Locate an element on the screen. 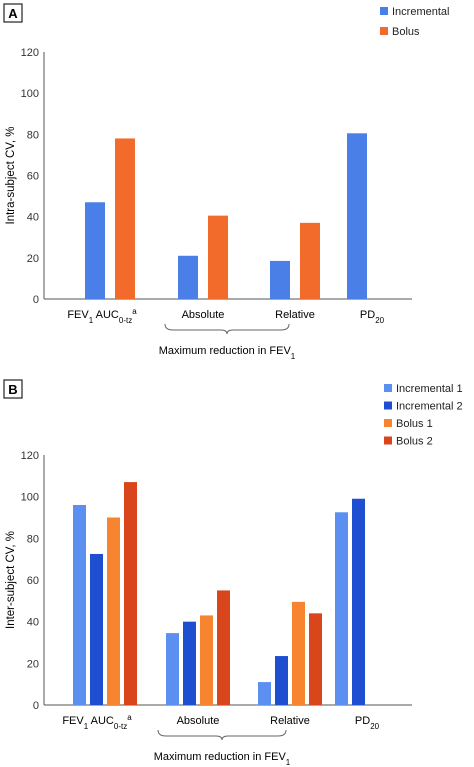 The height and width of the screenshot is (767, 474). panel-label: B is located at coordinates (12, 389).